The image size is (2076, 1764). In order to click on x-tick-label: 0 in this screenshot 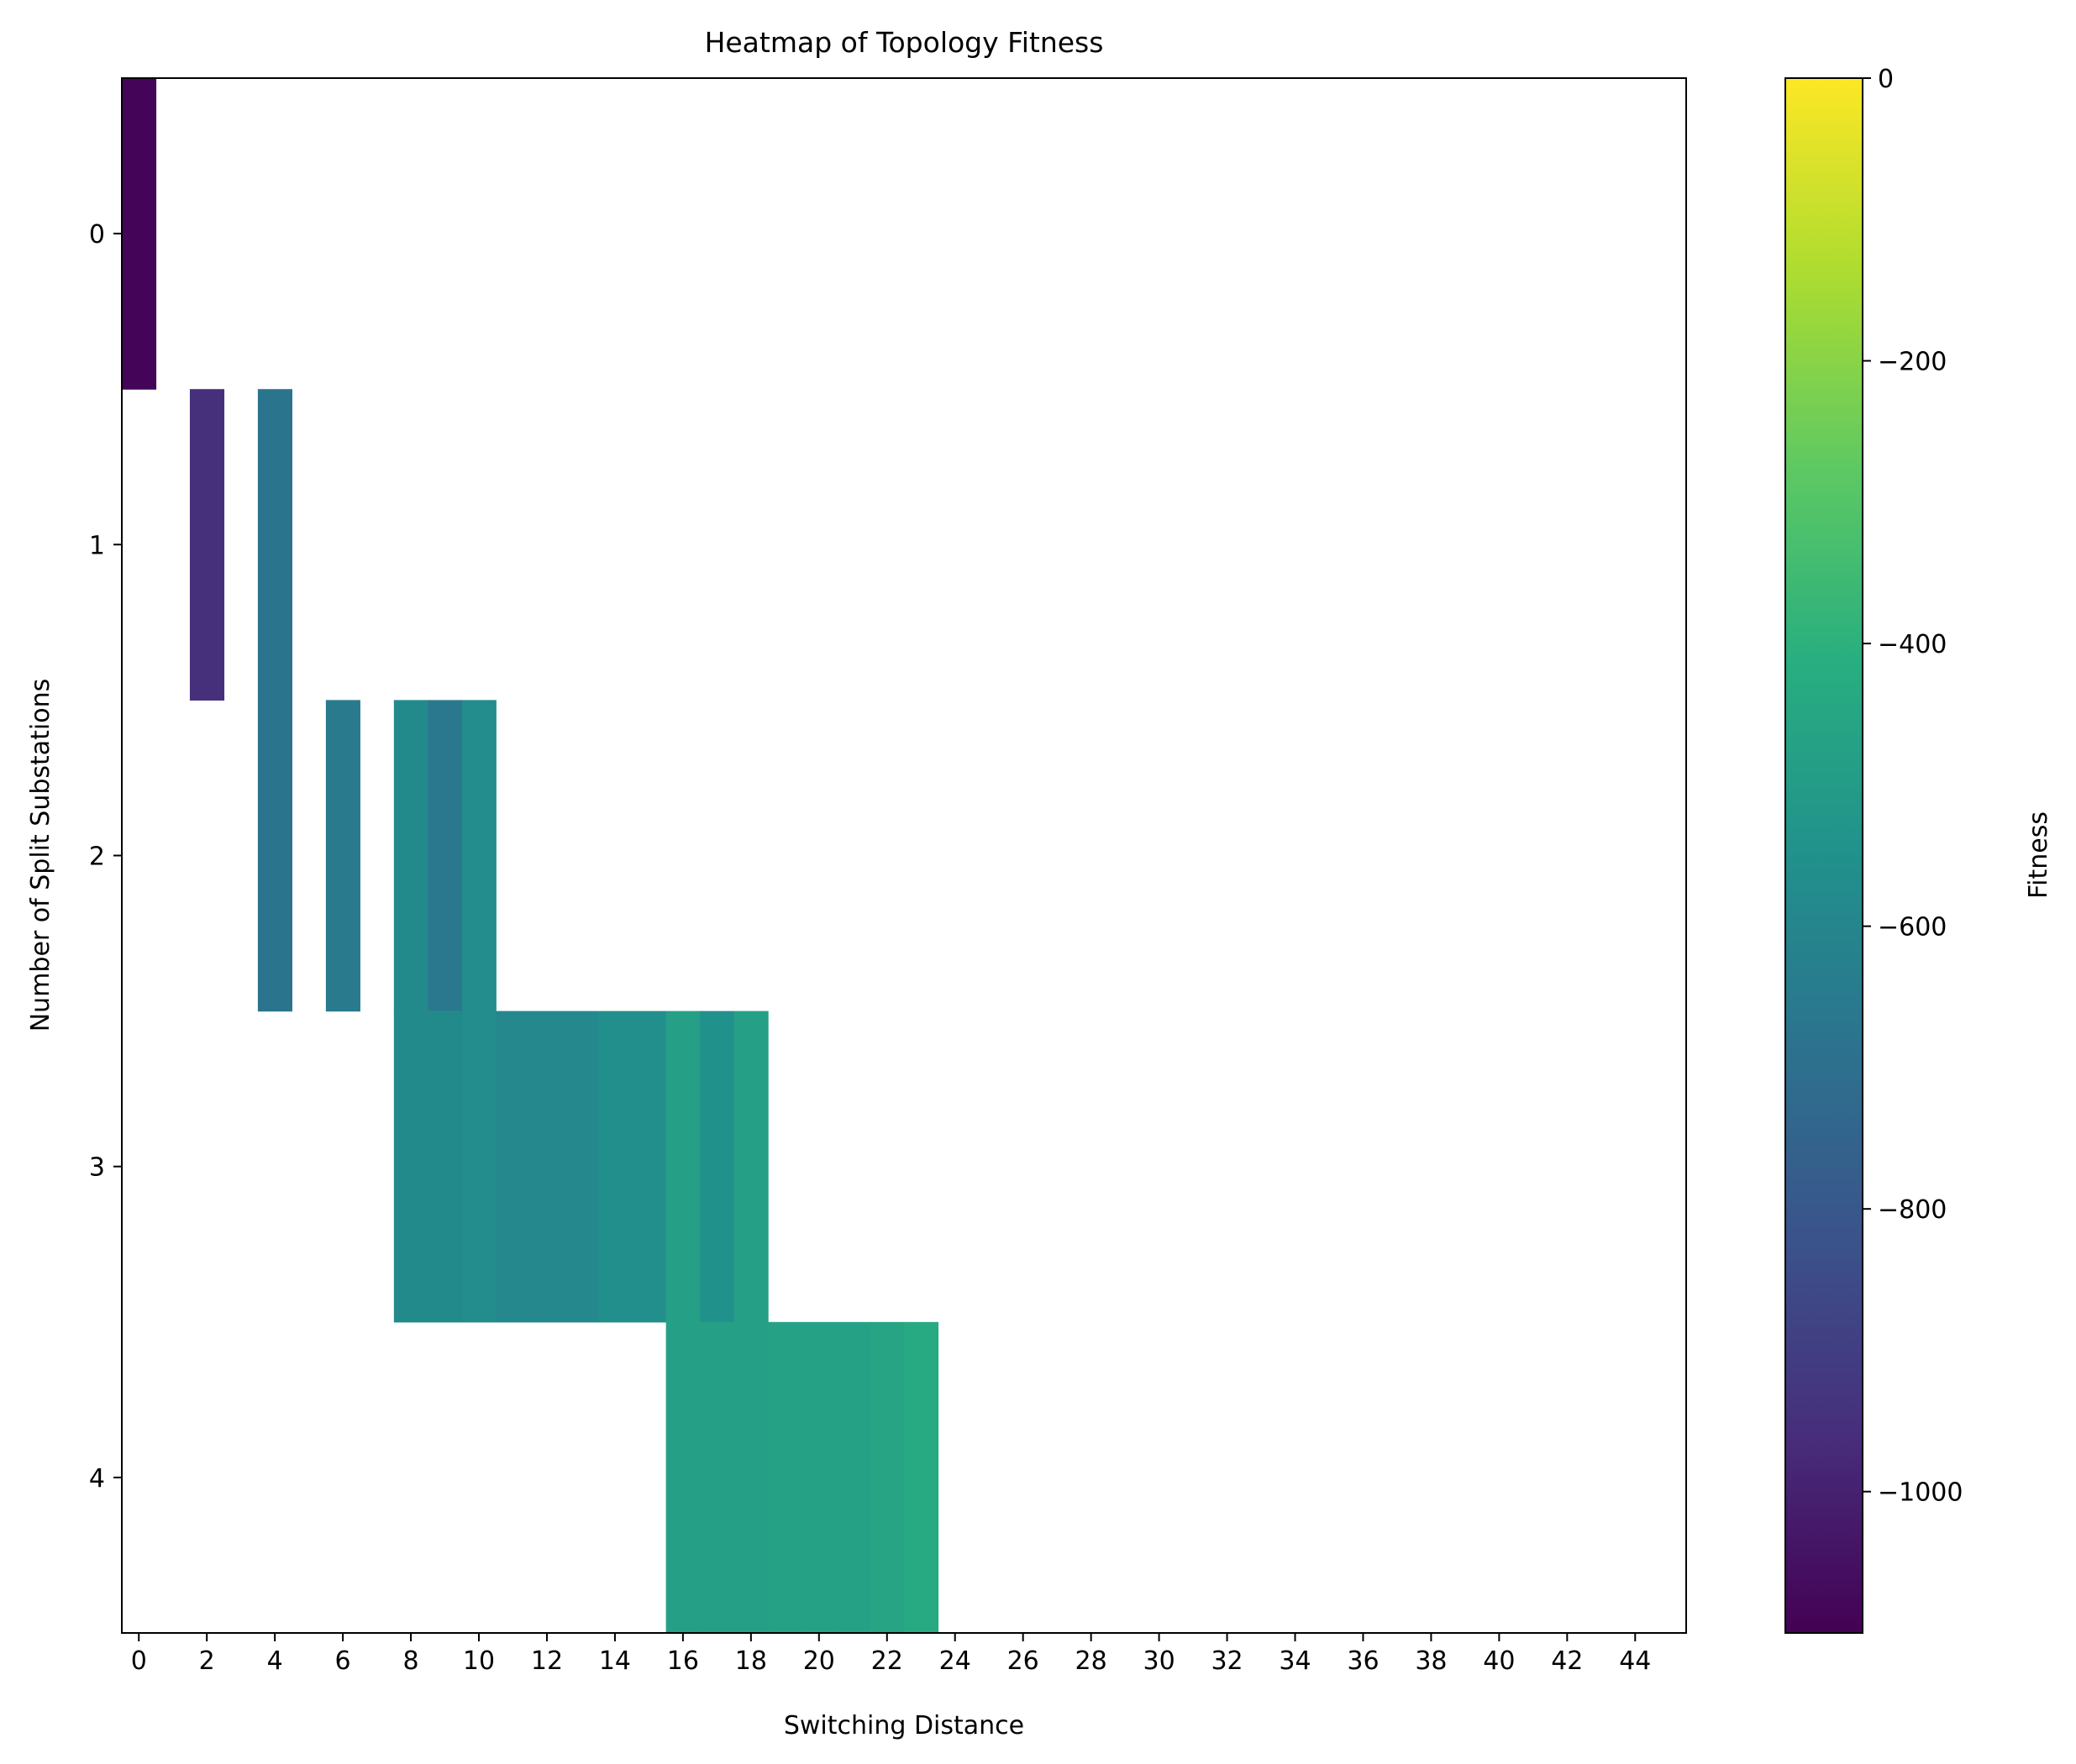, I will do `click(139, 1661)`.